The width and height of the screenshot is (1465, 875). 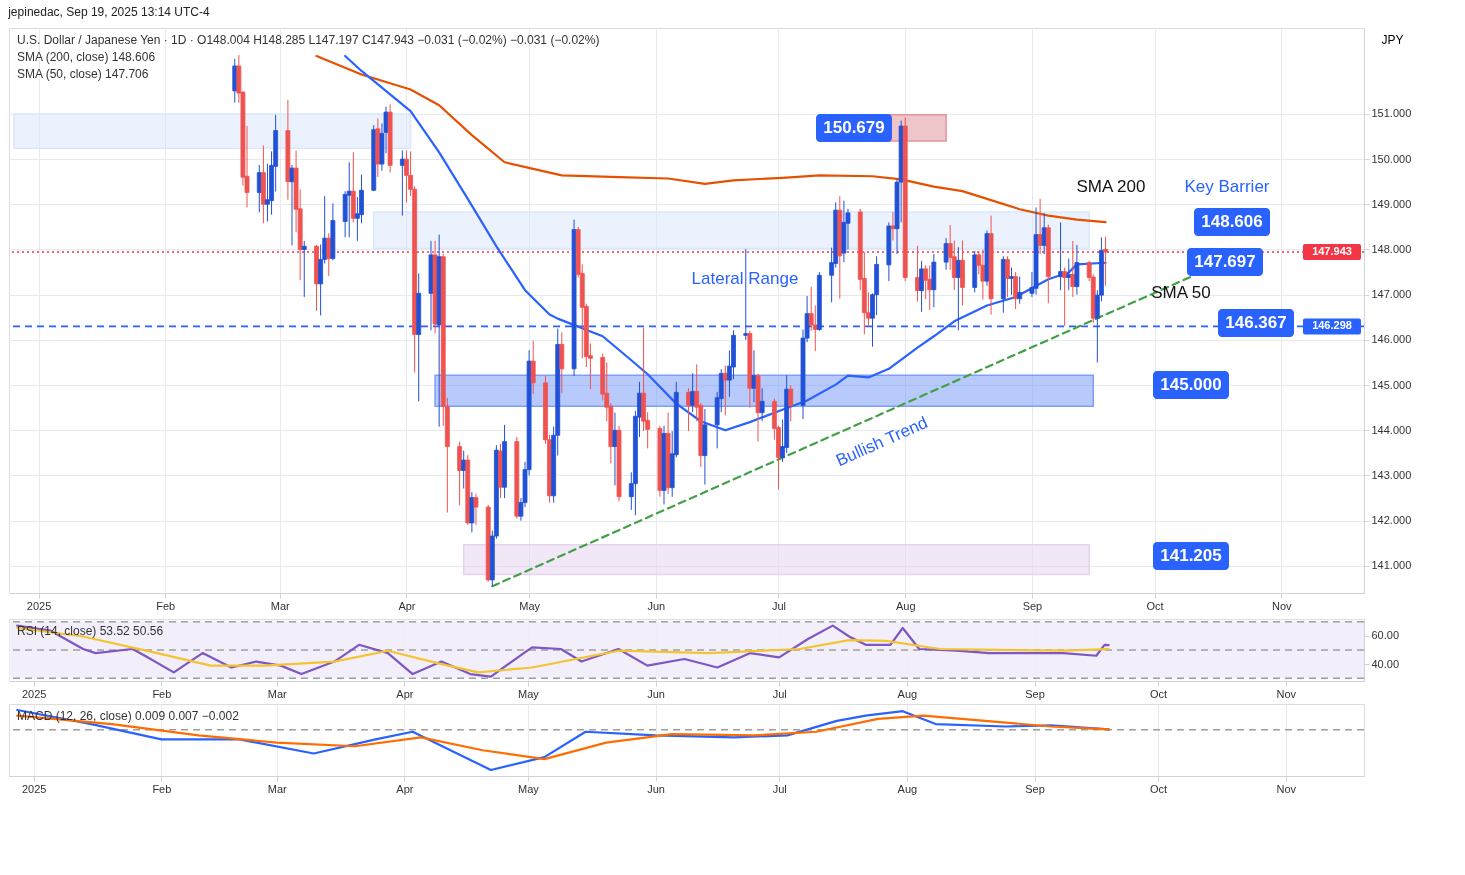 What do you see at coordinates (86, 57) in the screenshot?
I see `annotation: SMA (200, close) 148.606` at bounding box center [86, 57].